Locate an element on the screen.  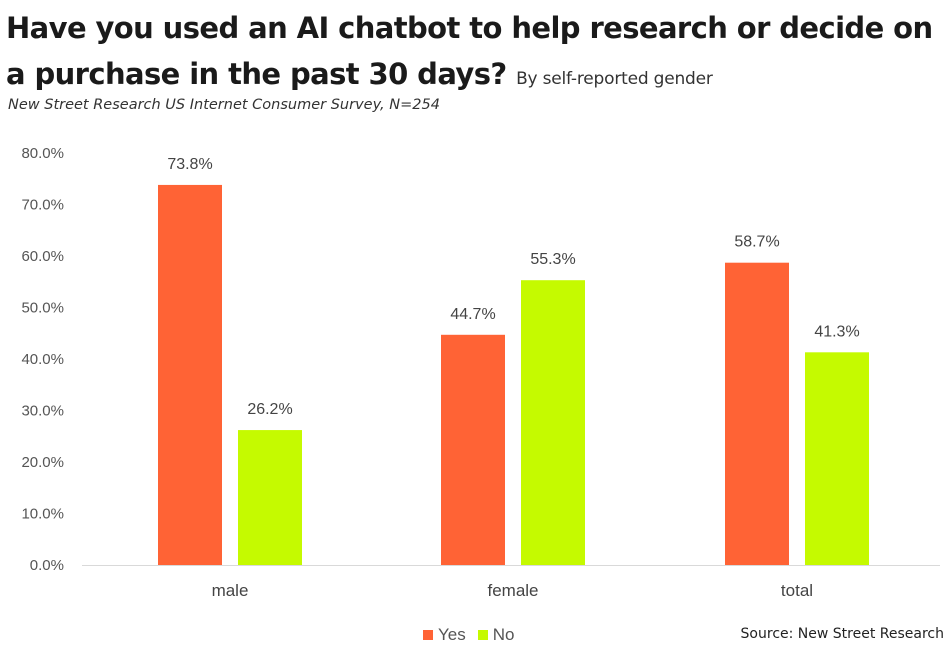
x-axis: male female total is located at coordinates (511, 582).